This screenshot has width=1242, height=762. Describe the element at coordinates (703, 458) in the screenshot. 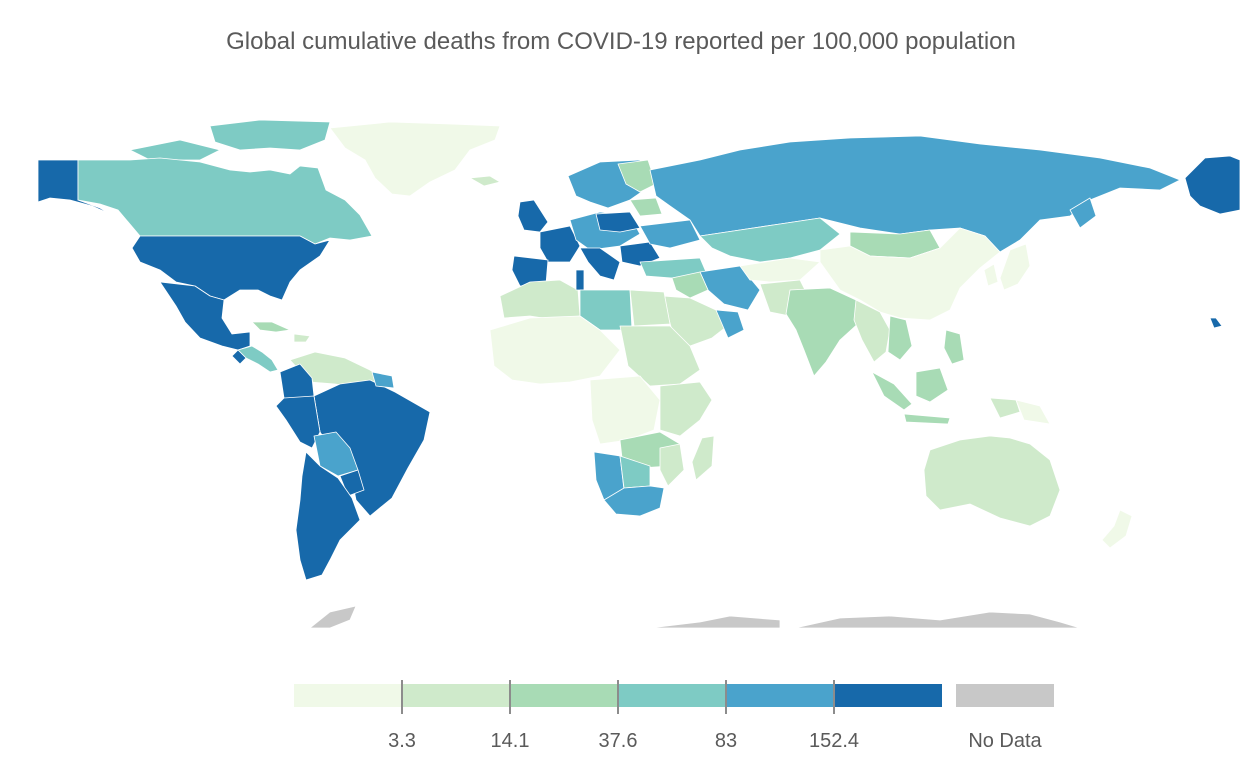

I see `region-madagascar` at that location.